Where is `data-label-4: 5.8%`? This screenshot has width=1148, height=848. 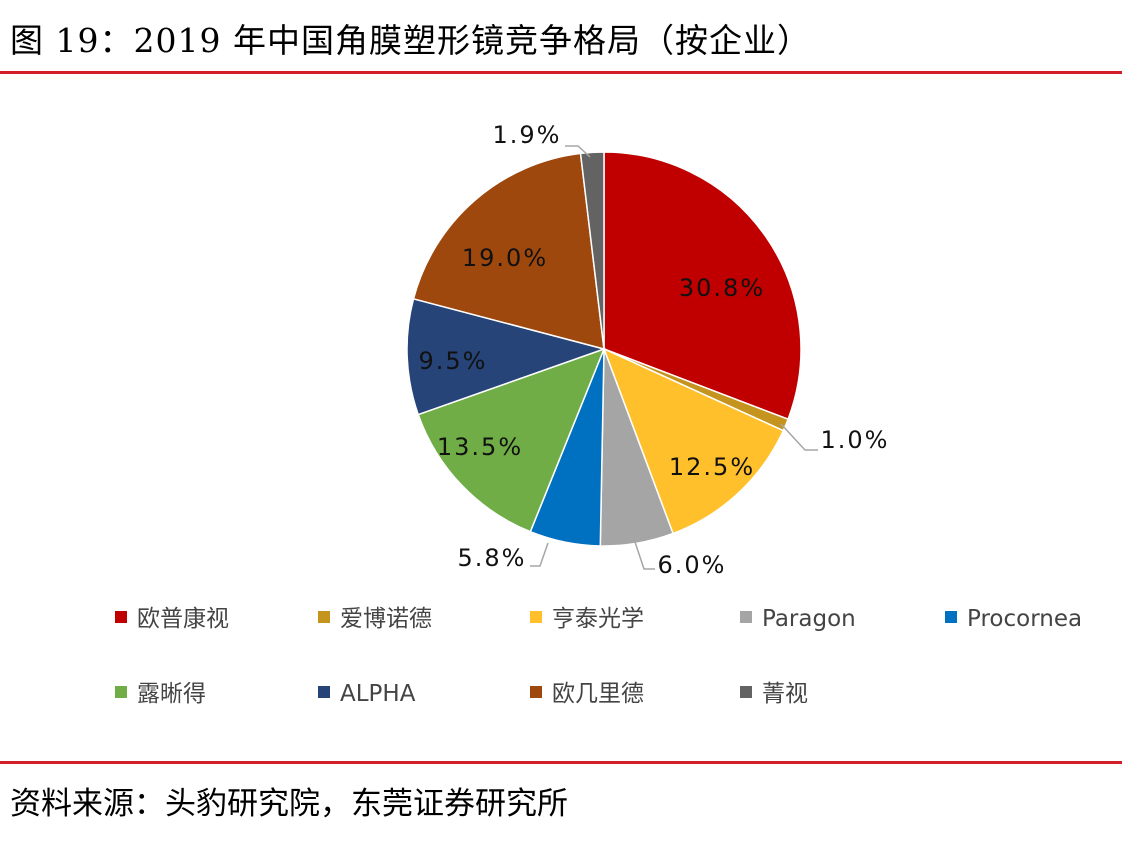 data-label-4: 5.8% is located at coordinates (492, 558).